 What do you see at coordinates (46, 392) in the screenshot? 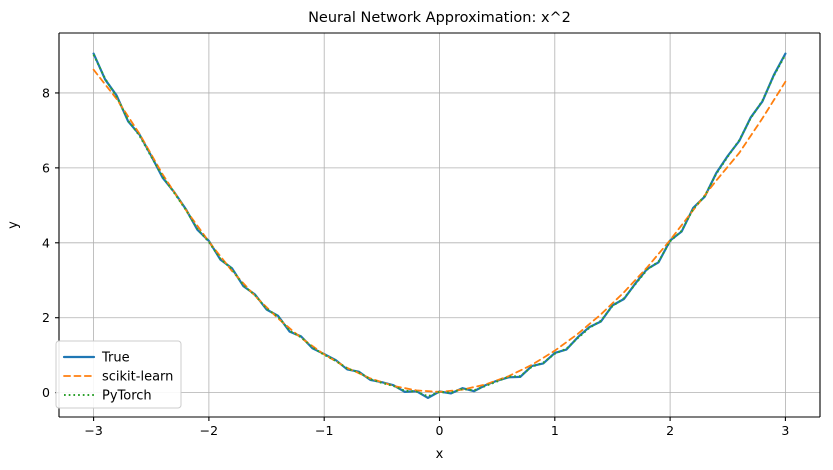
I see `y-tick-label: 0` at bounding box center [46, 392].